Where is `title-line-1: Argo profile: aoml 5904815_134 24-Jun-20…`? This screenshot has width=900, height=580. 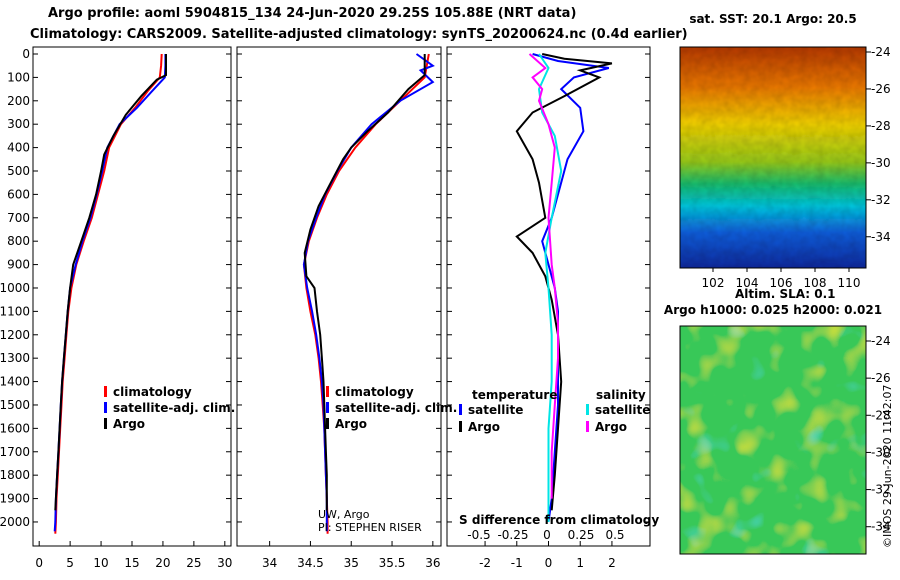 title-line-1: Argo profile: aoml 5904815_134 24-Jun-20… is located at coordinates (312, 13).